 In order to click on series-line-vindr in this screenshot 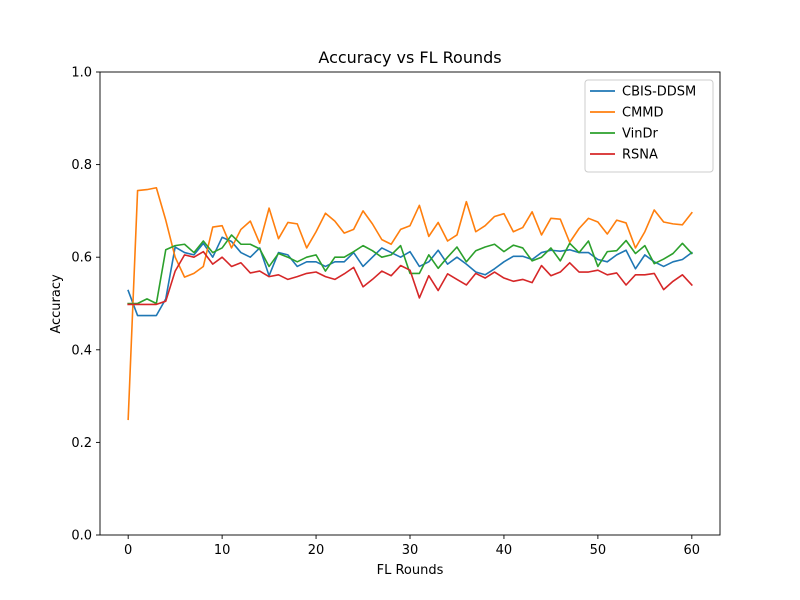, I will do `click(410, 269)`.